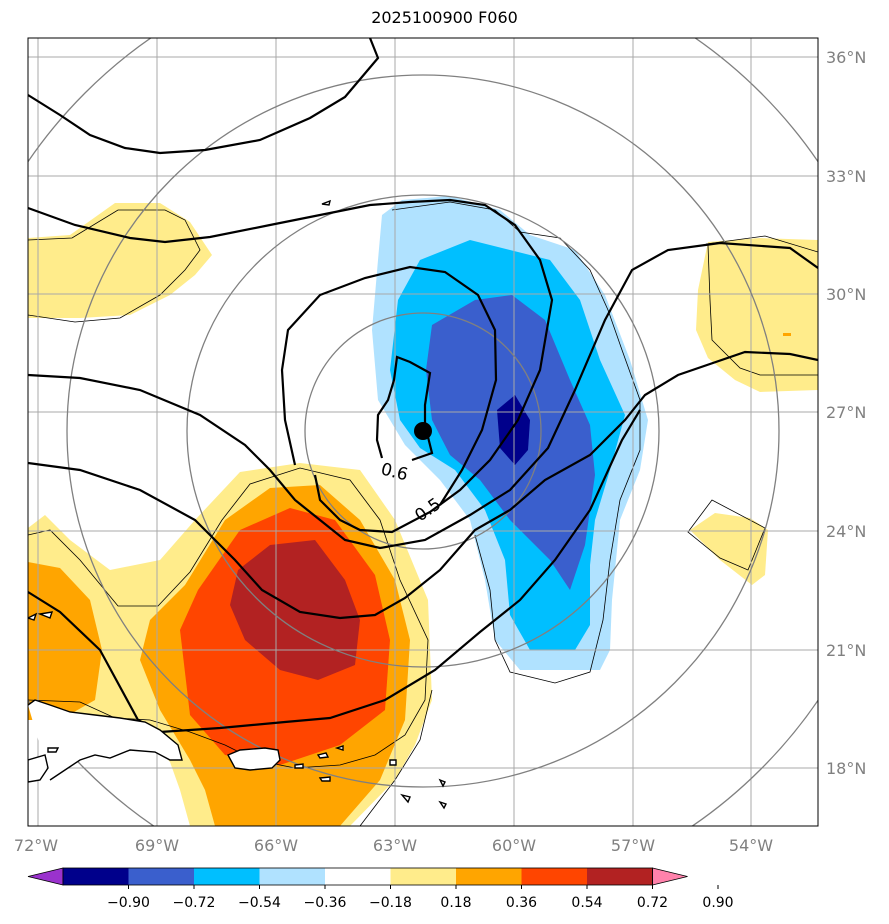 The image size is (889, 924). I want to click on lon-label-57w: 57°W, so click(633, 845).